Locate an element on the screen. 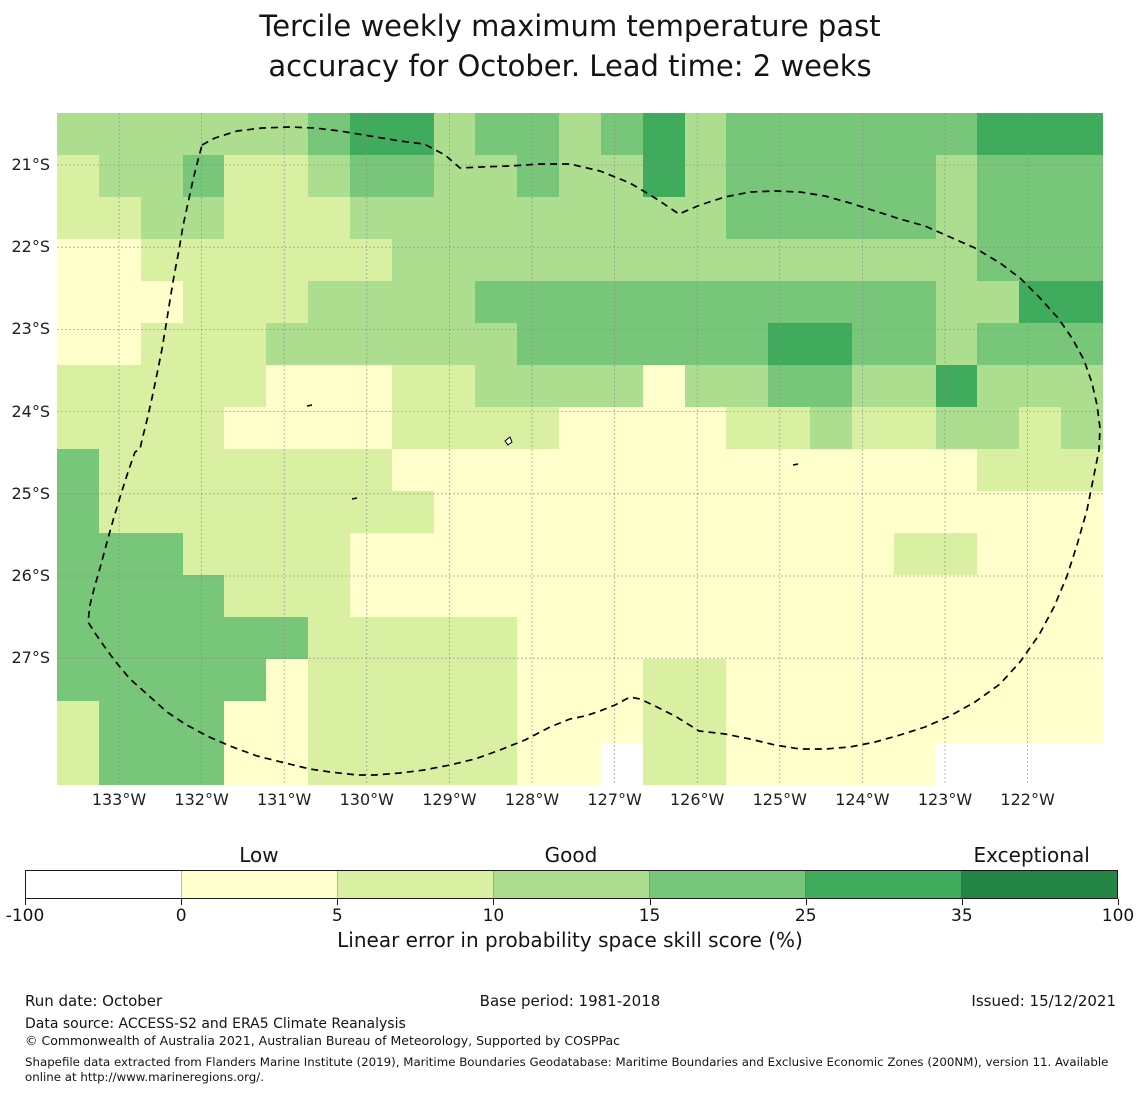 The width and height of the screenshot is (1140, 1095). lat-tick-label: 25°S is located at coordinates (30, 493).